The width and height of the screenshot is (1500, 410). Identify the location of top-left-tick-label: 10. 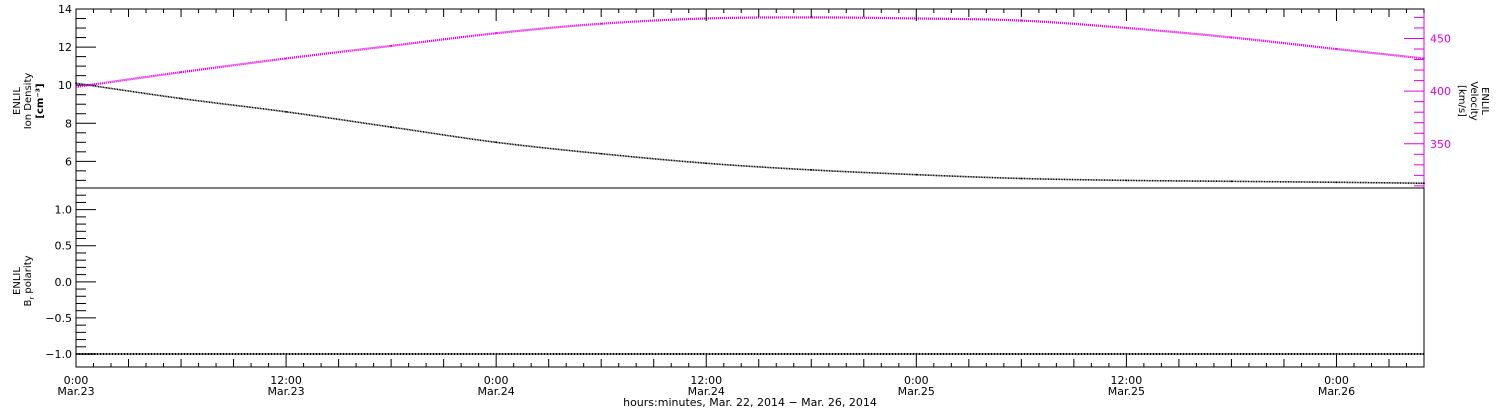
(65, 85).